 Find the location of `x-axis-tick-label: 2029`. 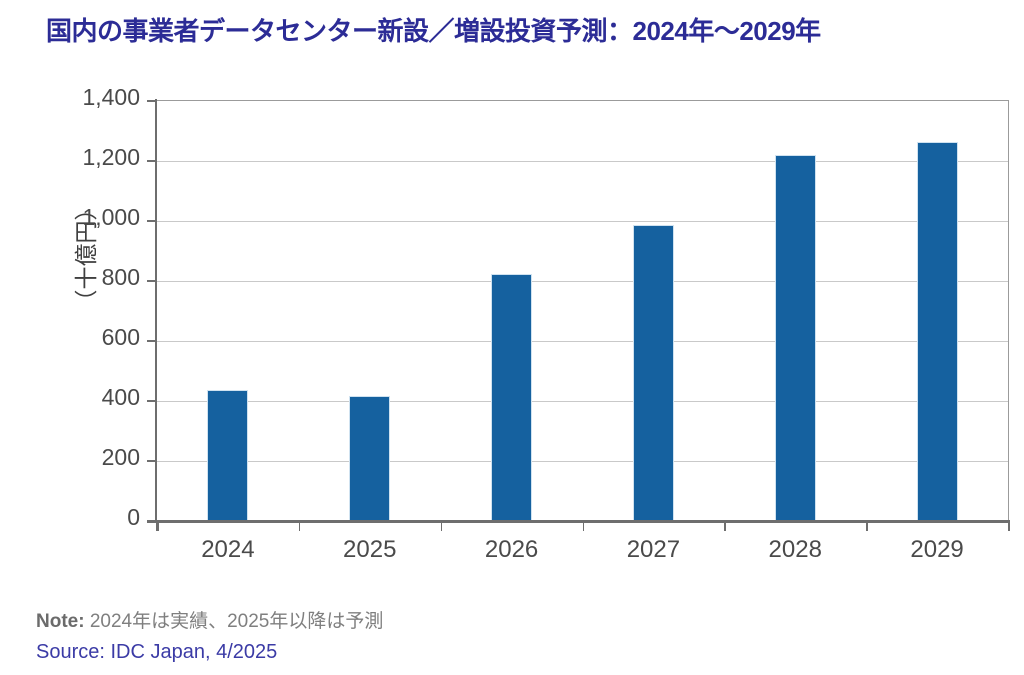

x-axis-tick-label: 2029 is located at coordinates (937, 549).